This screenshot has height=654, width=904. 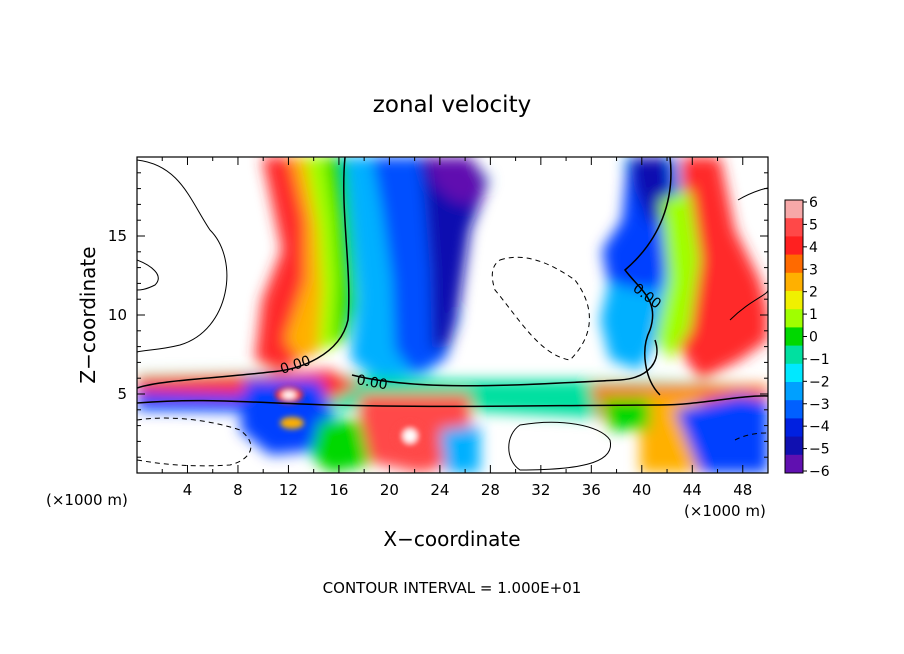 I want to click on colorbar-tick-label: −5, so click(x=819, y=450).